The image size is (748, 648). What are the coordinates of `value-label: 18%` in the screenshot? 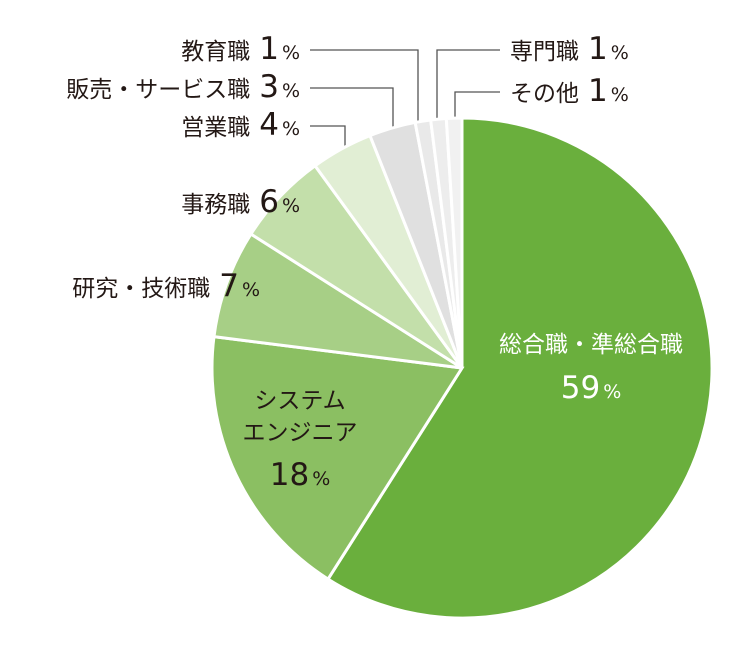 It's located at (300, 475).